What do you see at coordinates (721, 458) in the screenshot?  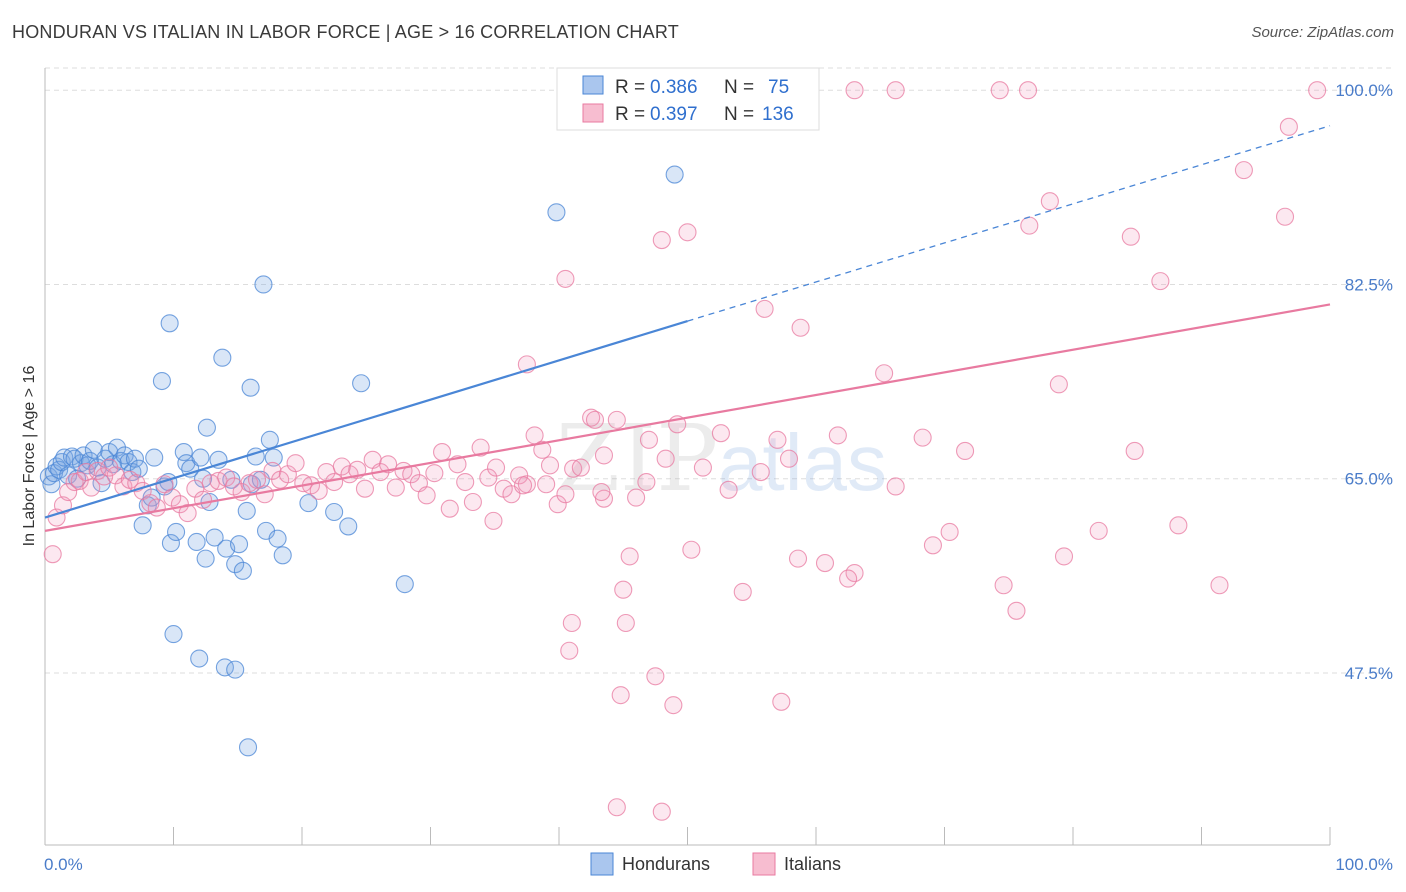 I see `watermark: ZIP atlas` at bounding box center [721, 458].